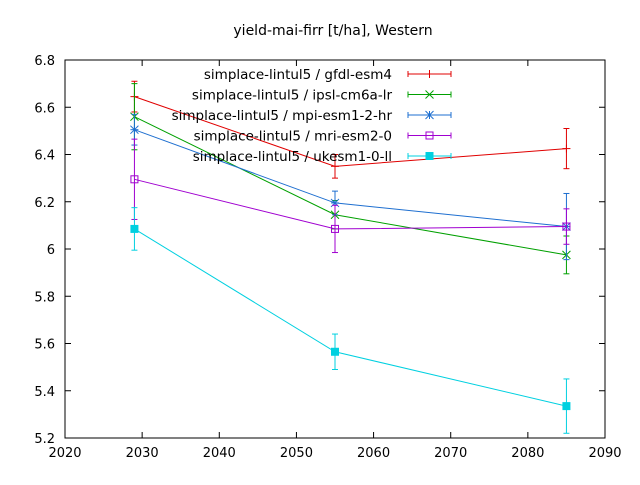 The height and width of the screenshot is (485, 640). I want to click on legend-entry: simplace-lintul5 / ipsl-cm6a-lr, so click(322, 96).